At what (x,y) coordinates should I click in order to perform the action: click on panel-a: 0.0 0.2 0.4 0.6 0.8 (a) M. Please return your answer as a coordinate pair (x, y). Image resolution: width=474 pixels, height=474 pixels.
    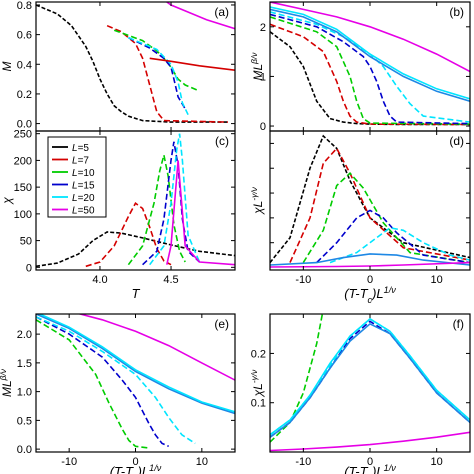
    Looking at the image, I should click on (118, 66).